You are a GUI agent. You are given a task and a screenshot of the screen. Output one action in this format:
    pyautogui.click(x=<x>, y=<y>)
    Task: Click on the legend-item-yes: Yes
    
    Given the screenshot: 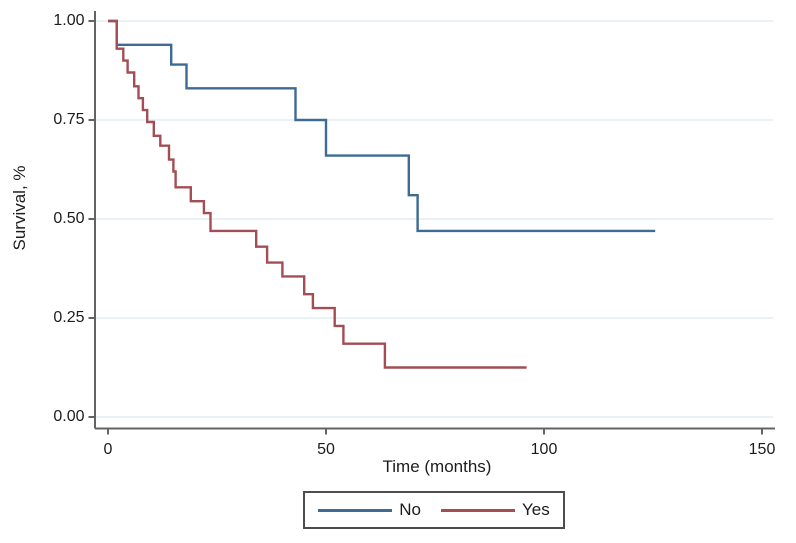 What is the action you would take?
    pyautogui.click(x=495, y=510)
    